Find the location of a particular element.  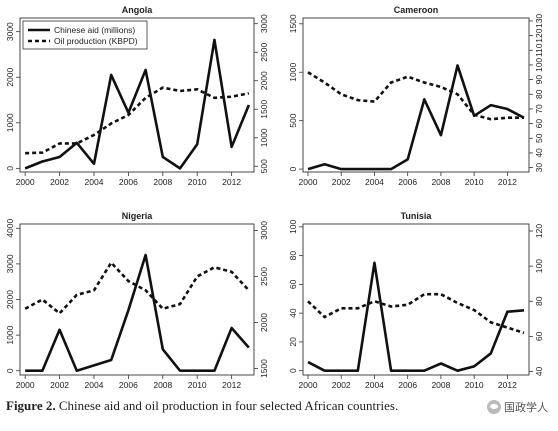

y-left-tick-label: 4000 is located at coordinates (10, 228).